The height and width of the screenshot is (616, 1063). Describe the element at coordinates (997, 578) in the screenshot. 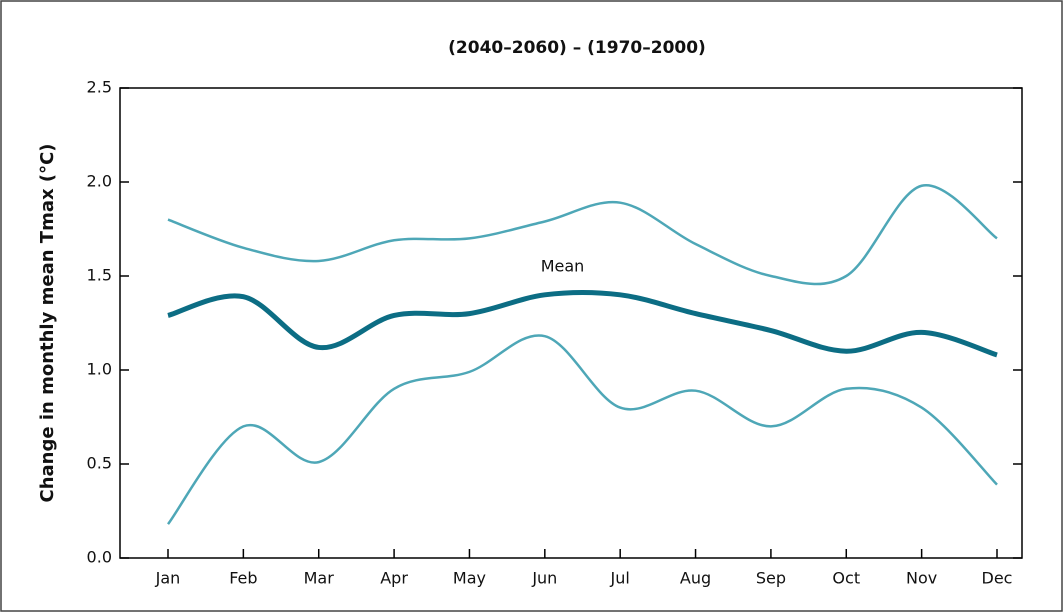

I see `x-tick-label: Dec` at that location.